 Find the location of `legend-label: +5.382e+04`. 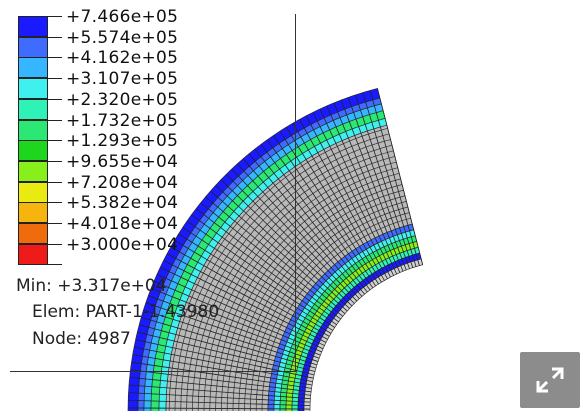

legend-label: +5.382e+04 is located at coordinates (122, 203).